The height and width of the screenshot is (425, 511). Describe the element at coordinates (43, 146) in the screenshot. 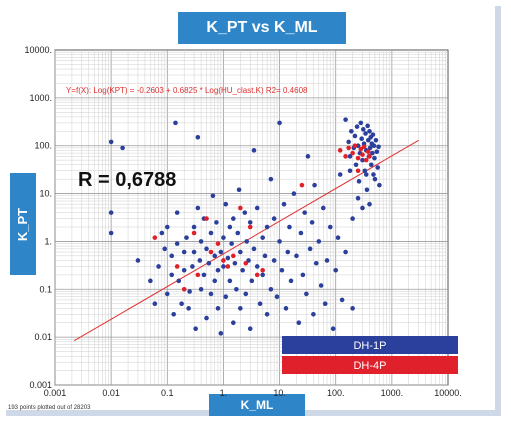

I see `y-tick-label: 100.` at that location.